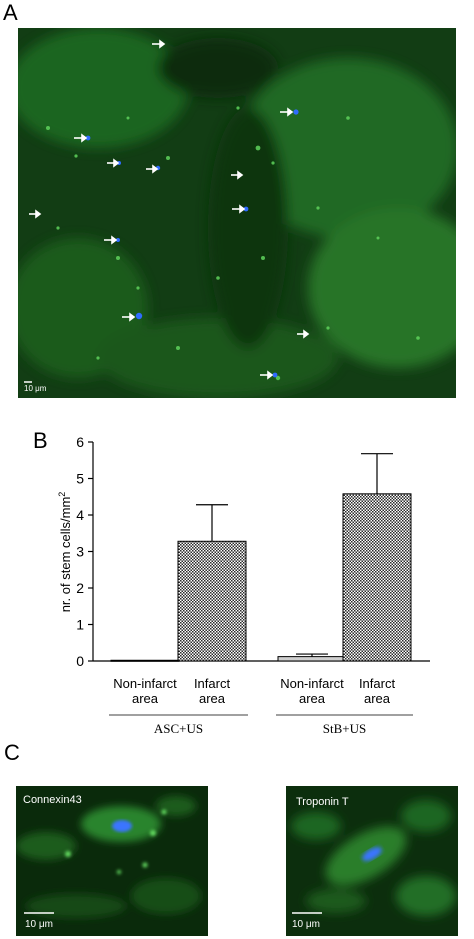 The image size is (474, 939). Describe the element at coordinates (80, 661) in the screenshot. I see `y-tick-label: 0` at that location.